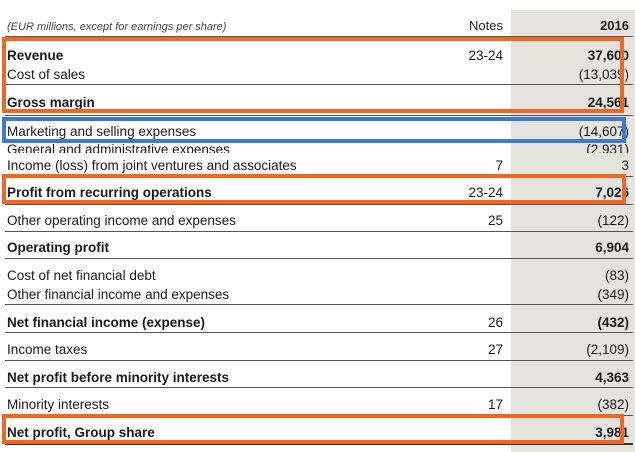 Image resolution: width=635 pixels, height=452 pixels. Describe the element at coordinates (616, 275) in the screenshot. I see `row-value: (83)` at that location.